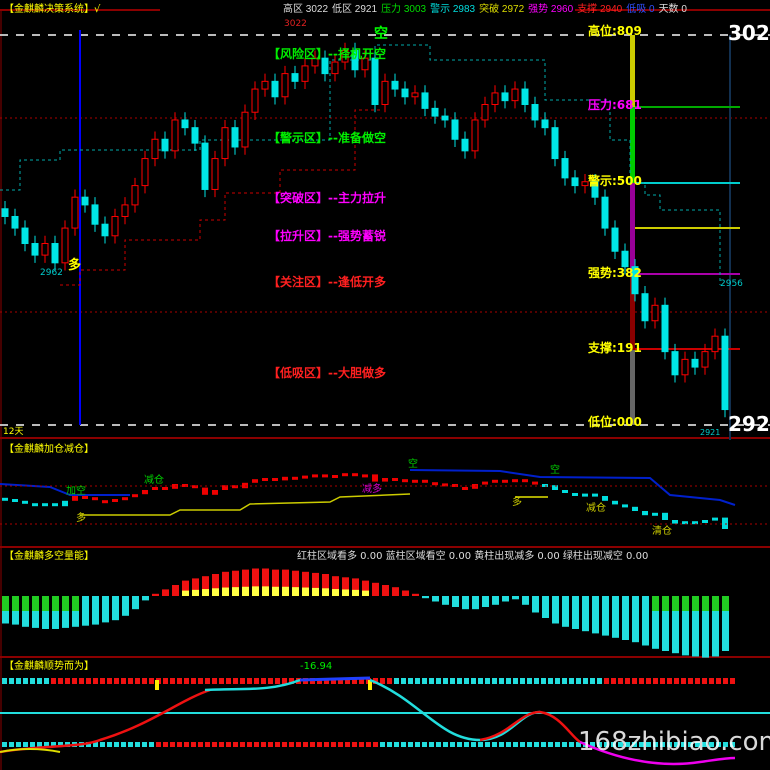 Image resolution: width=770 pixels, height=770 pixels. Describe the element at coordinates (157, 685) in the screenshot. I see `yellow-marker` at that location.